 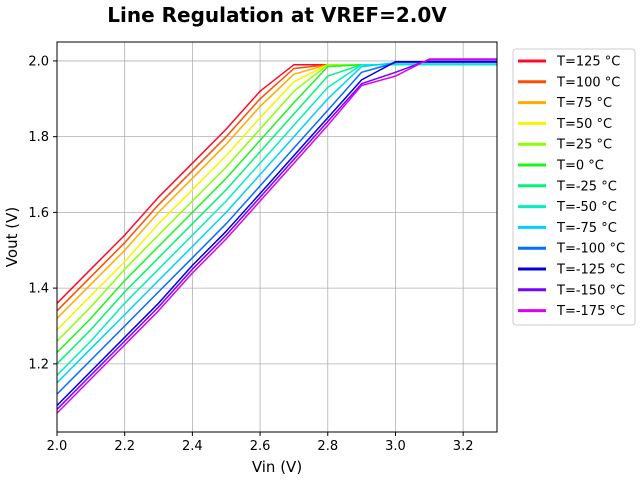 I want to click on legend-label: T=-175 °C, so click(x=590, y=311).